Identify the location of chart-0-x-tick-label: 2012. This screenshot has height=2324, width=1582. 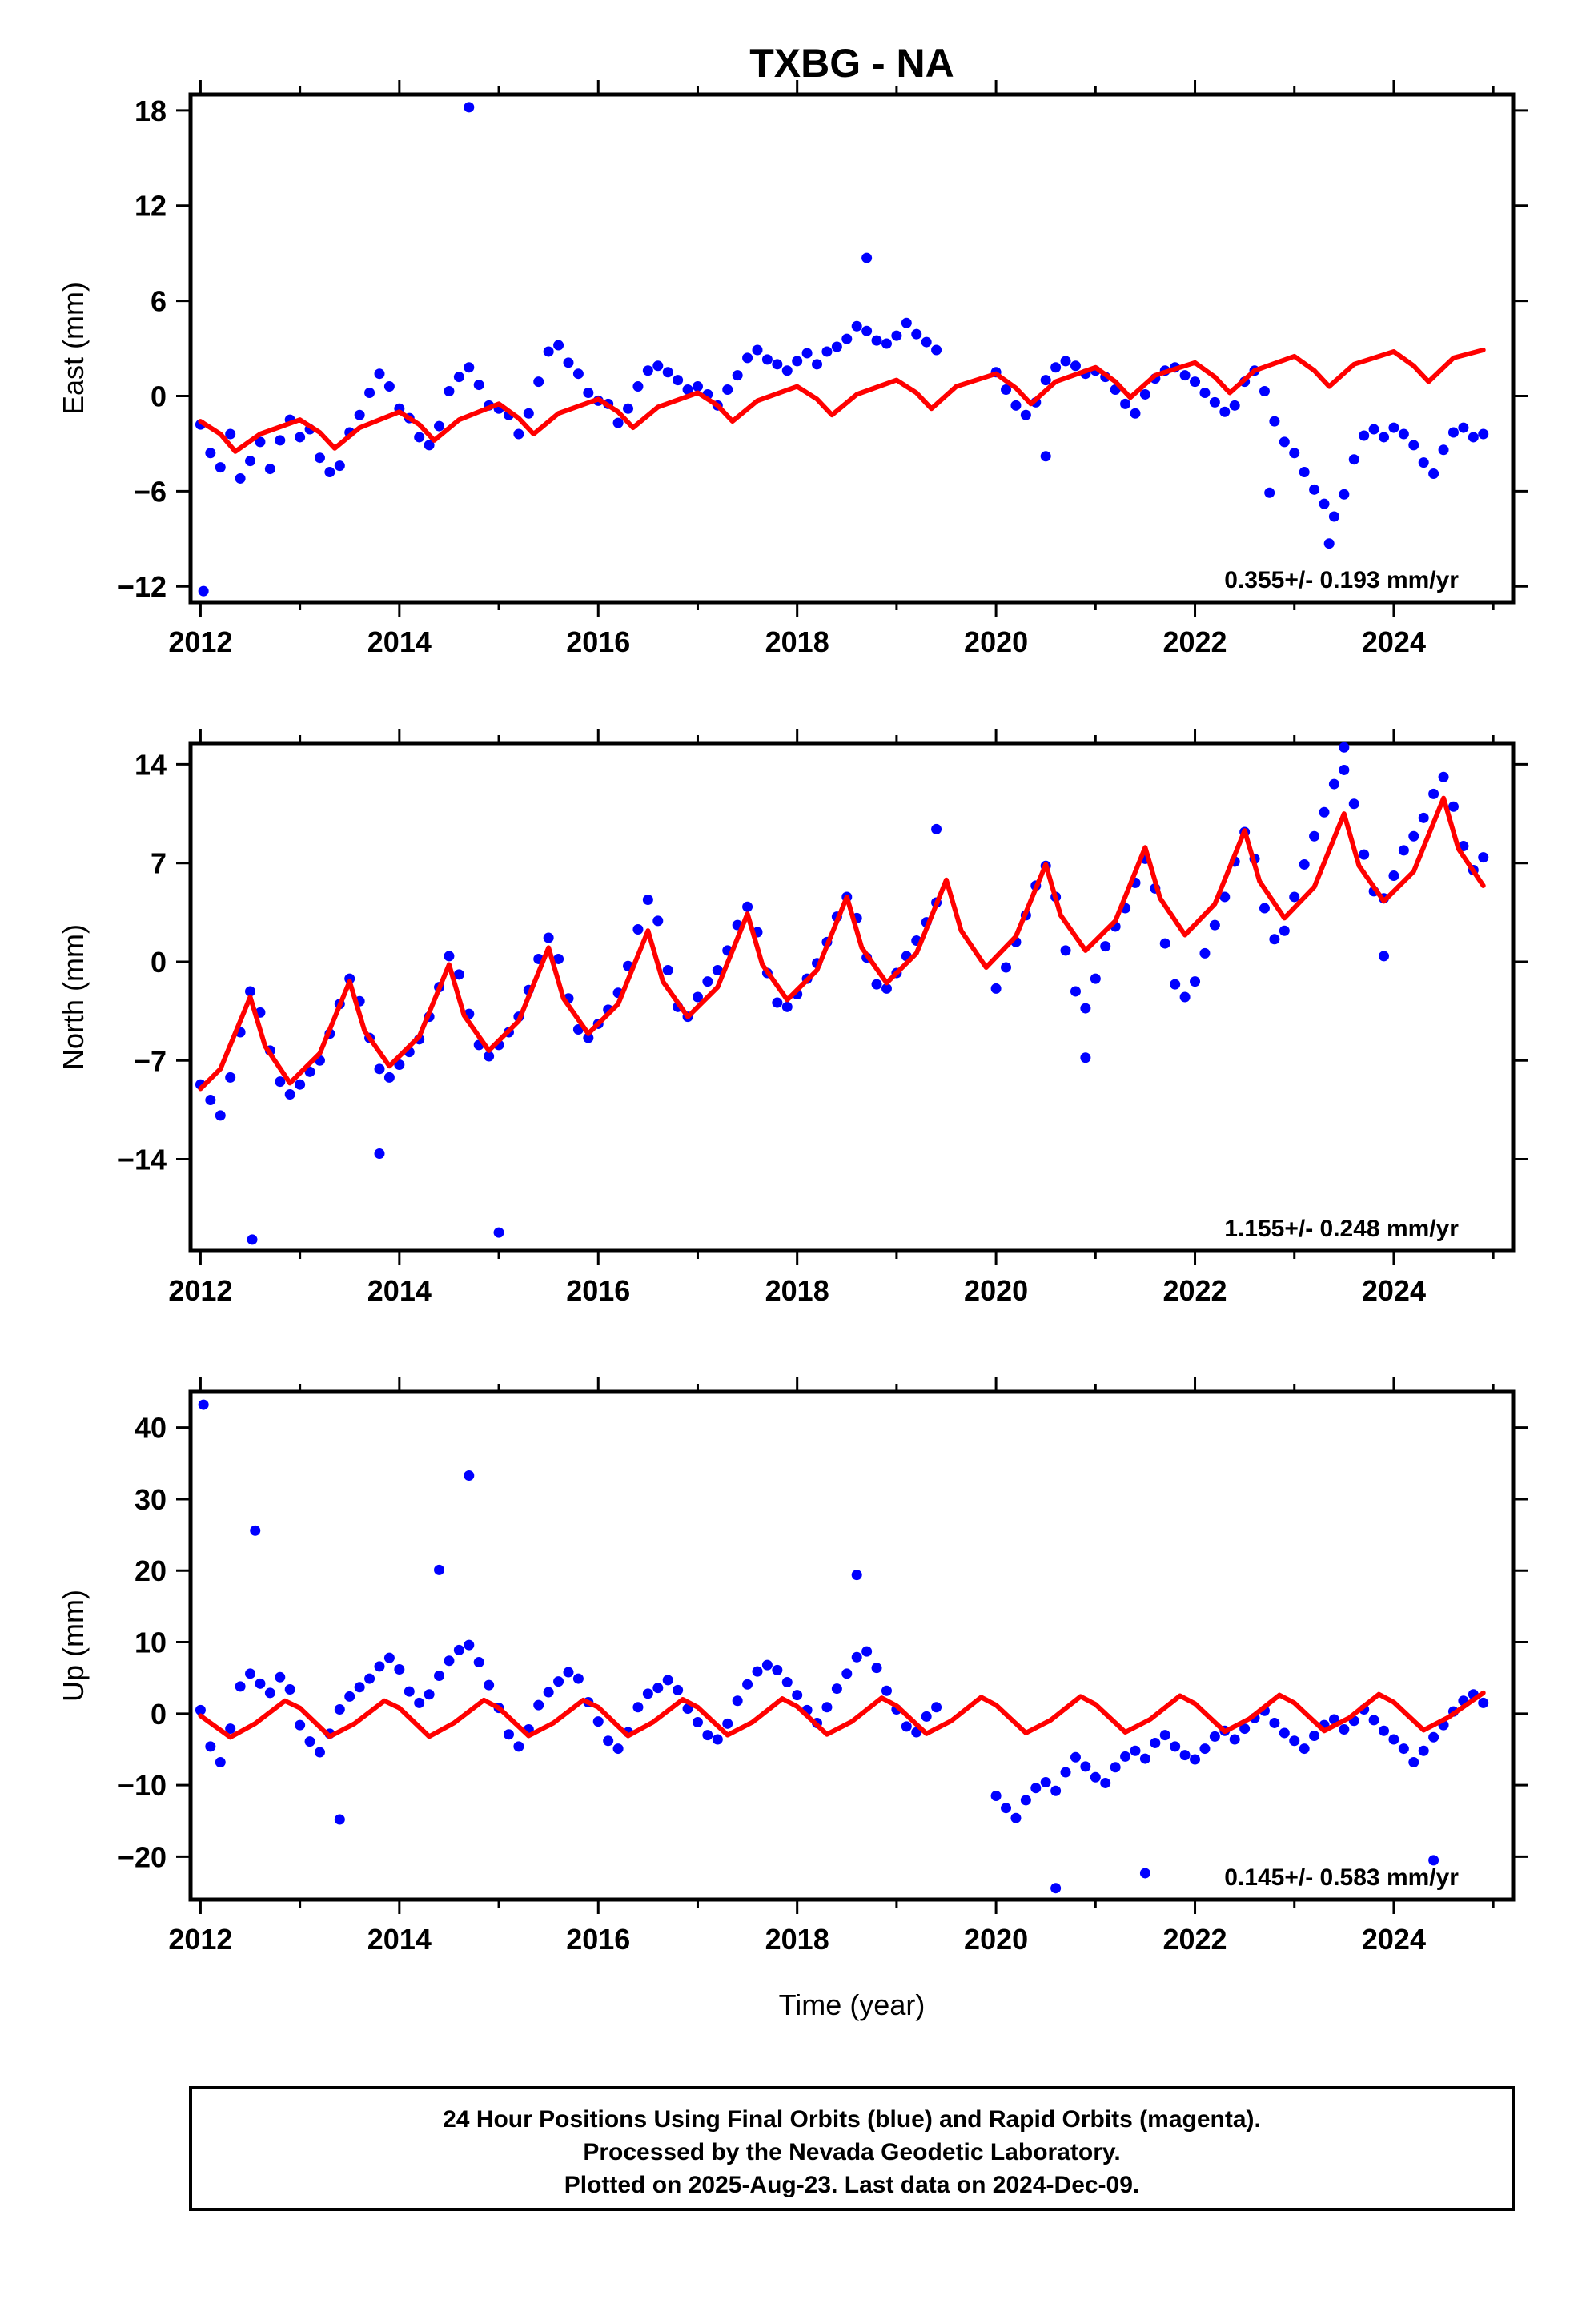
(200, 641).